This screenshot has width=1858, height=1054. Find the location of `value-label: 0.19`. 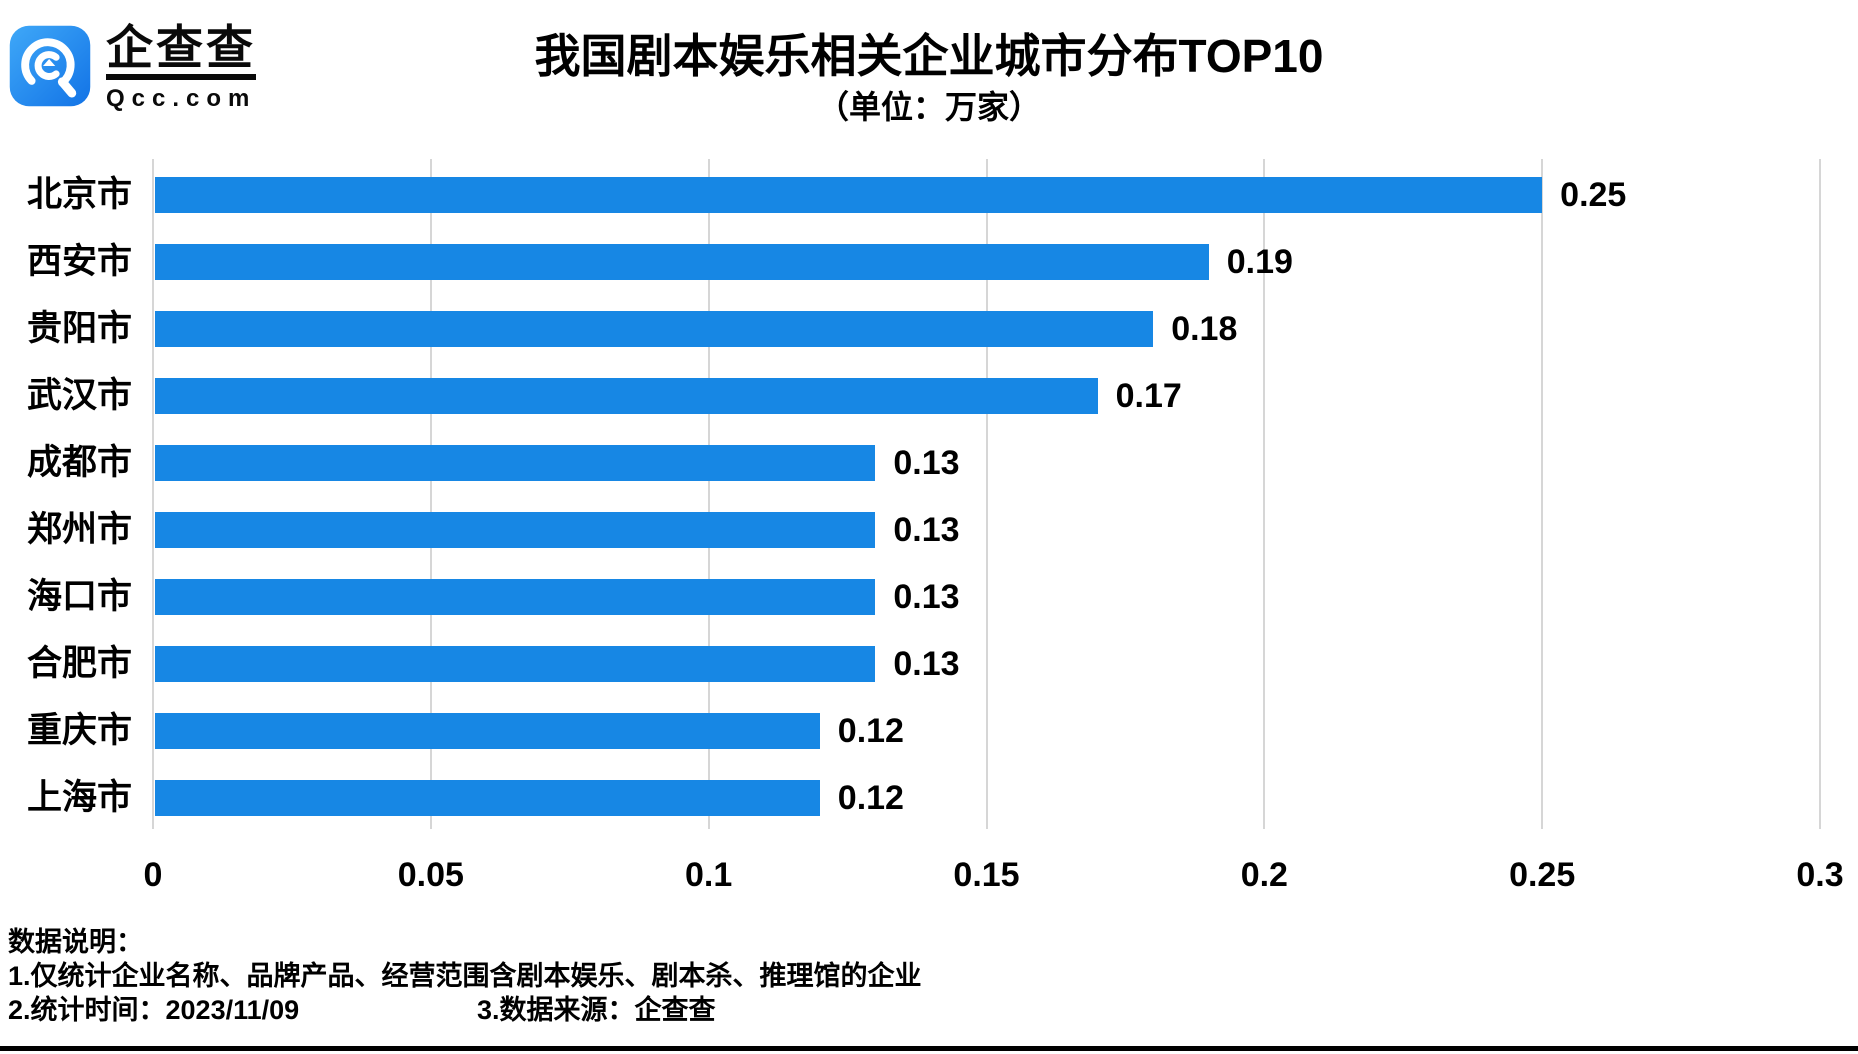

value-label: 0.19 is located at coordinates (1259, 262).